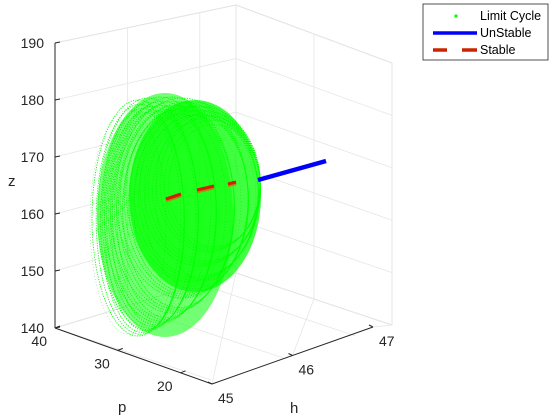  I want to click on p-tick-label: 40, so click(39, 341).